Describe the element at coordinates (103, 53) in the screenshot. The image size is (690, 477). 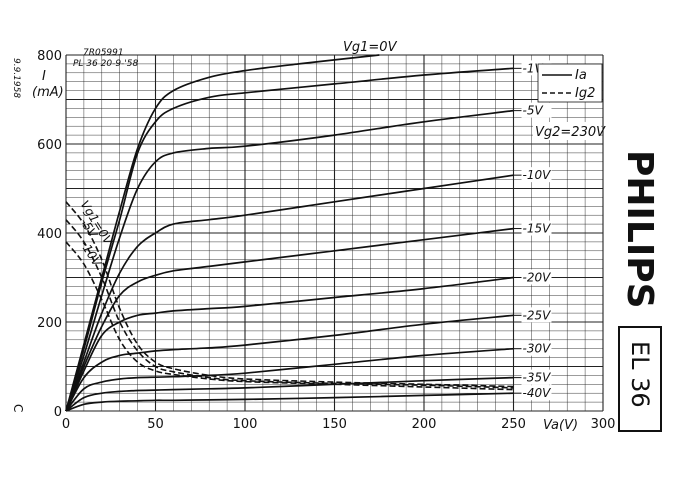
I see `drawing-number: 7R05991` at that location.